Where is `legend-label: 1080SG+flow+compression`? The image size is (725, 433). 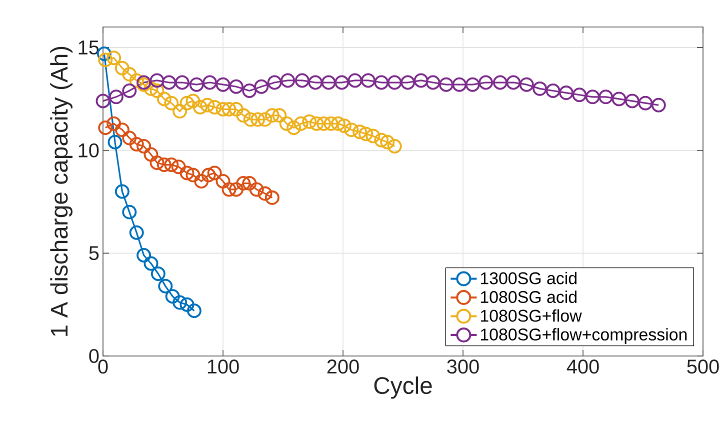 legend-label: 1080SG+flow+compression is located at coordinates (583, 336).